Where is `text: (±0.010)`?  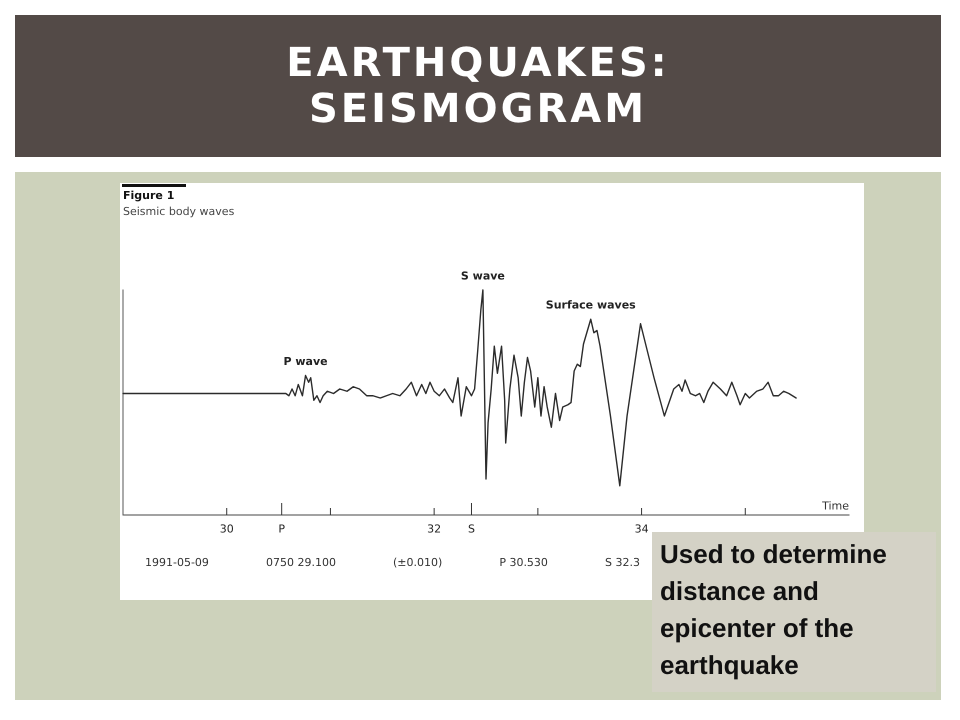
text: (±0.010) is located at coordinates (417, 562).